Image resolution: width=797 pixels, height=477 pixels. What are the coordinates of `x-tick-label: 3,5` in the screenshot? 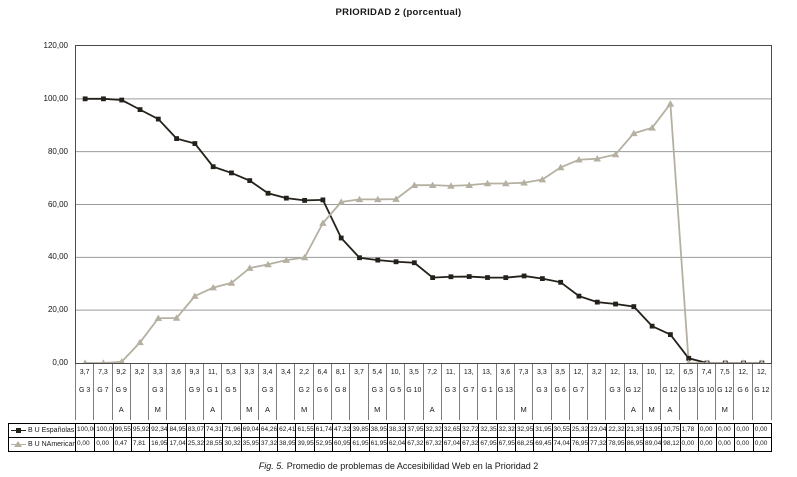 It's located at (561, 373).